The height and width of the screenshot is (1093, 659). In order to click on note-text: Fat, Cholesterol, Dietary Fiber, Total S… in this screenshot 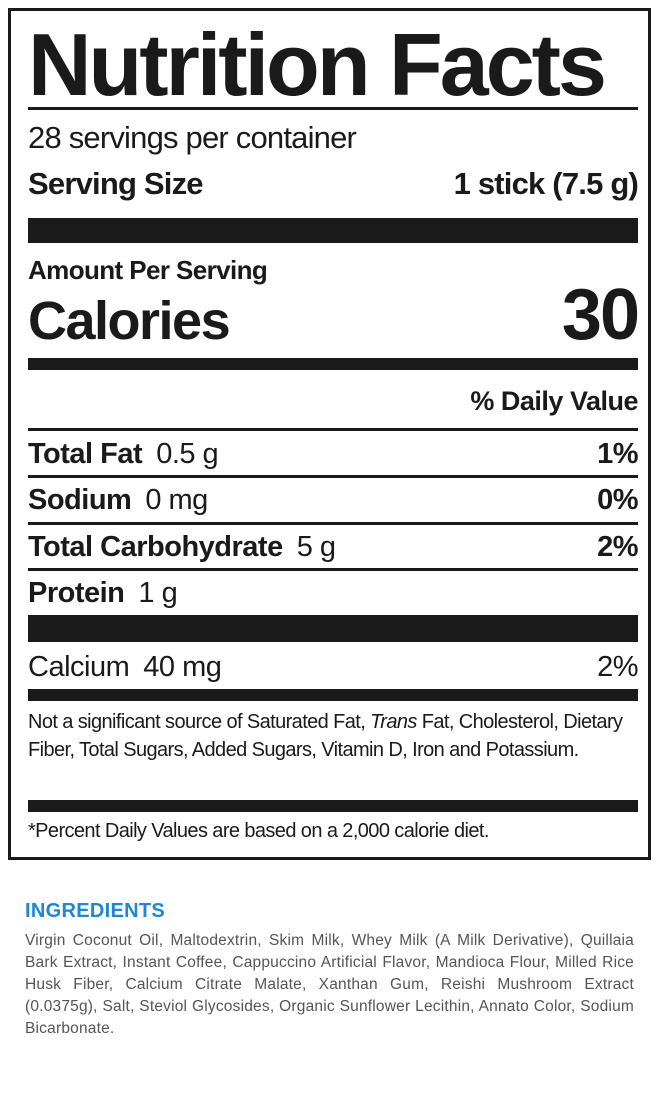, I will do `click(325, 736)`.